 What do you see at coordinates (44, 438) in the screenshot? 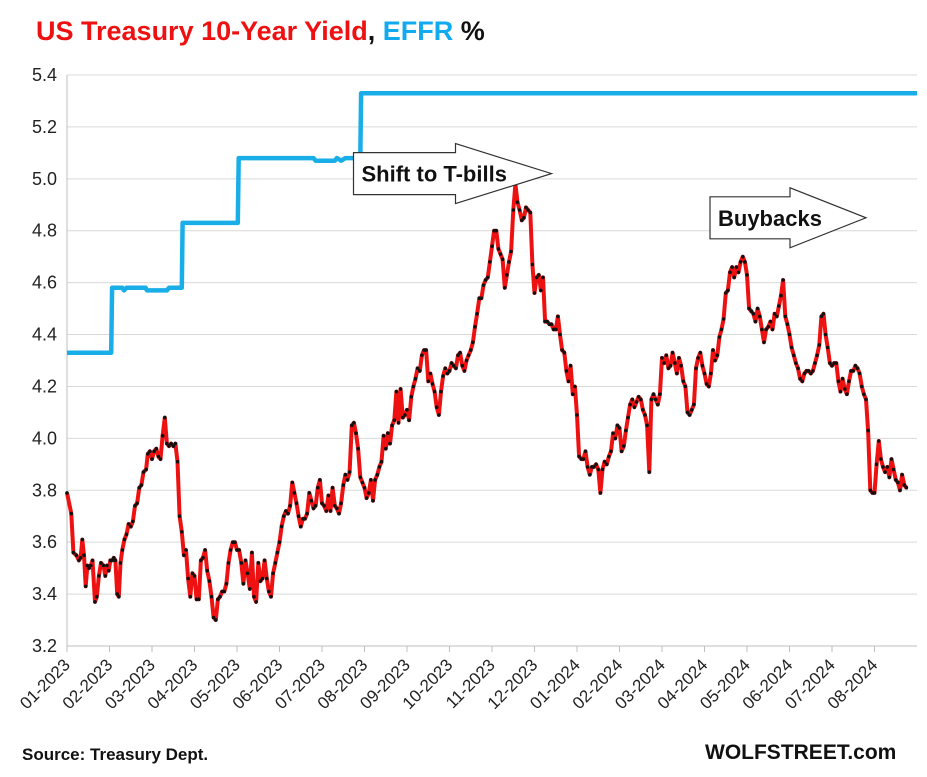
I see `y-tick-label: 4.0` at bounding box center [44, 438].